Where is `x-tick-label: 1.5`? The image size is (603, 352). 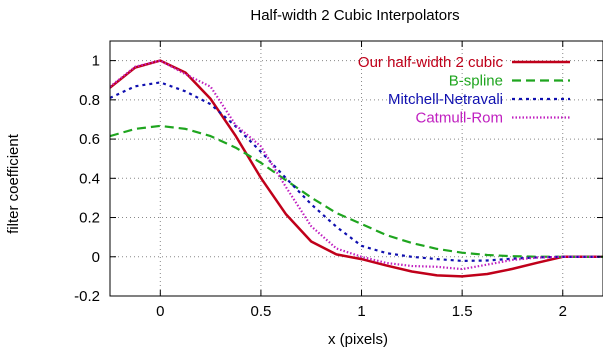
x-tick-label: 1.5 is located at coordinates (462, 311).